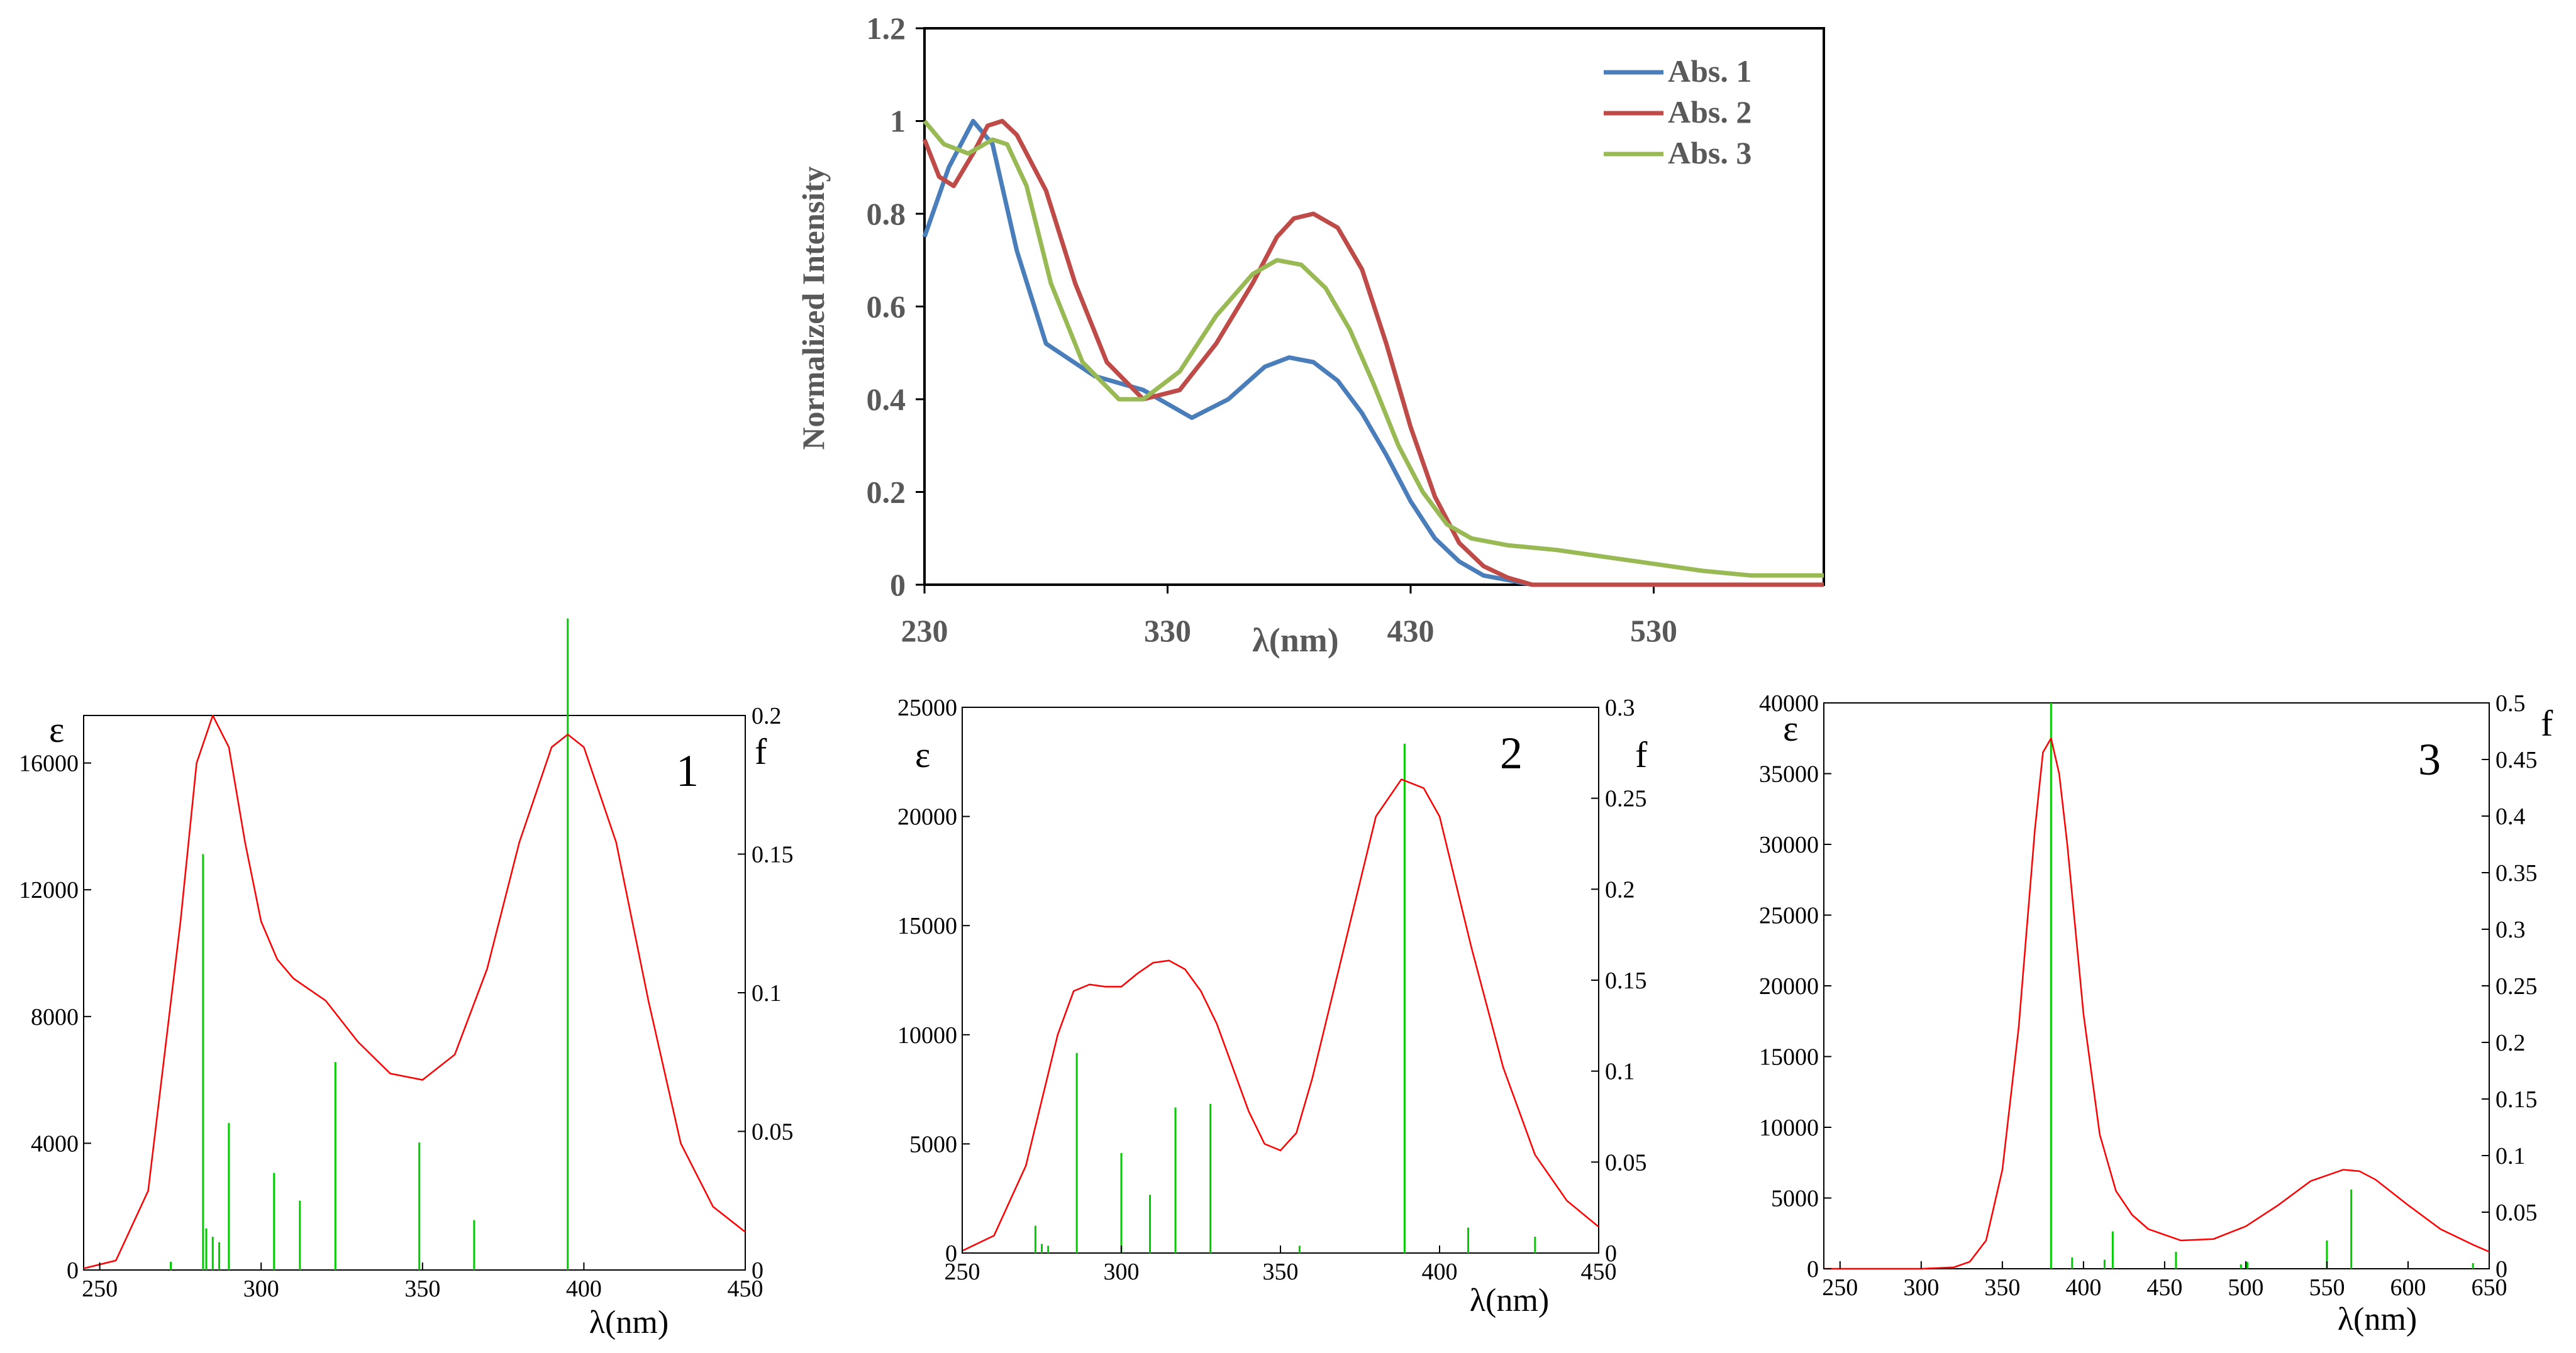 The height and width of the screenshot is (1353, 2576). I want to click on p1-ytick-right-label: 0.2, so click(767, 716).